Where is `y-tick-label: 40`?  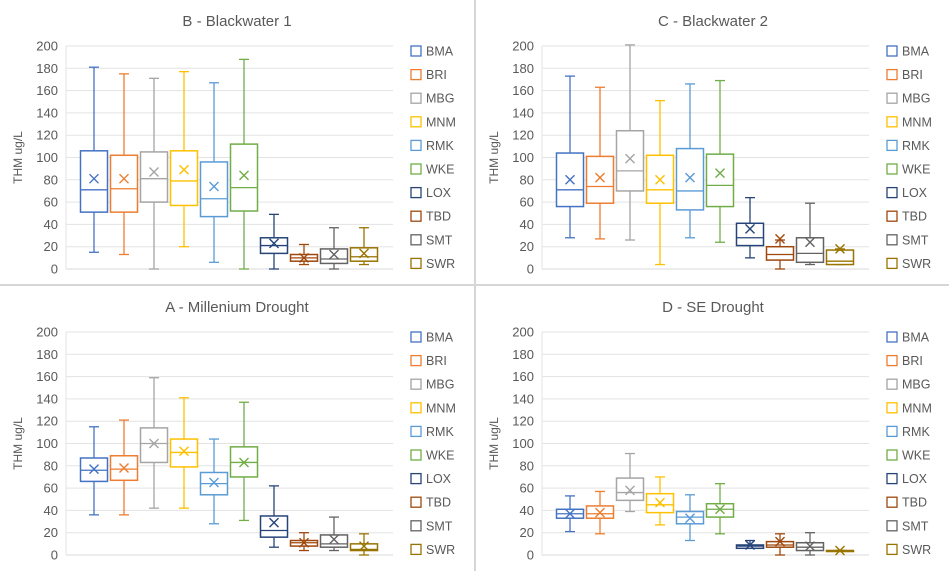
y-tick-label: 40 is located at coordinates (527, 510).